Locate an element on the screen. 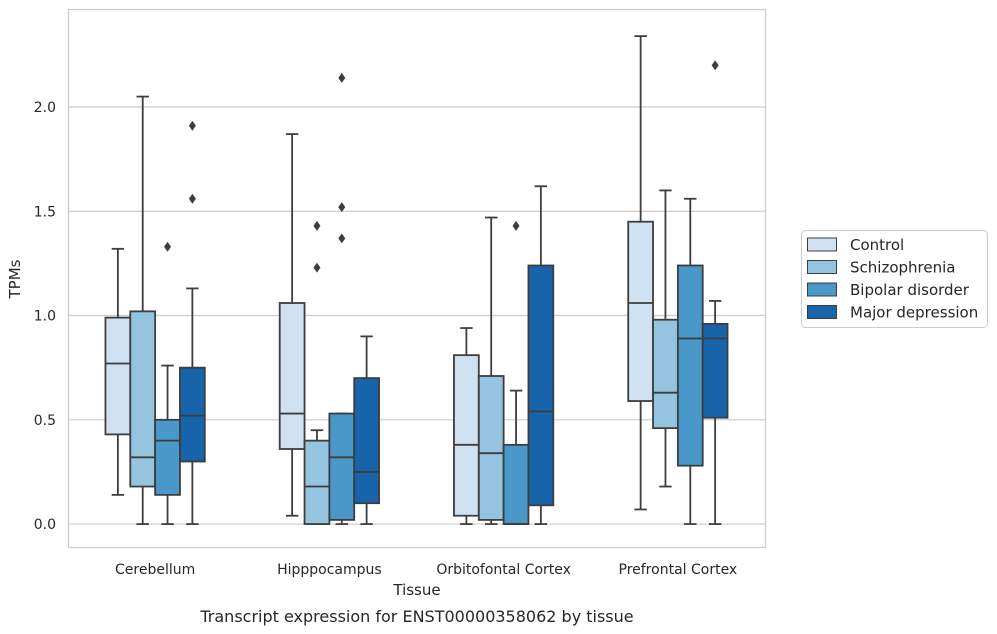  x-tick-label: Orbitofontal Cortex is located at coordinates (503, 570).